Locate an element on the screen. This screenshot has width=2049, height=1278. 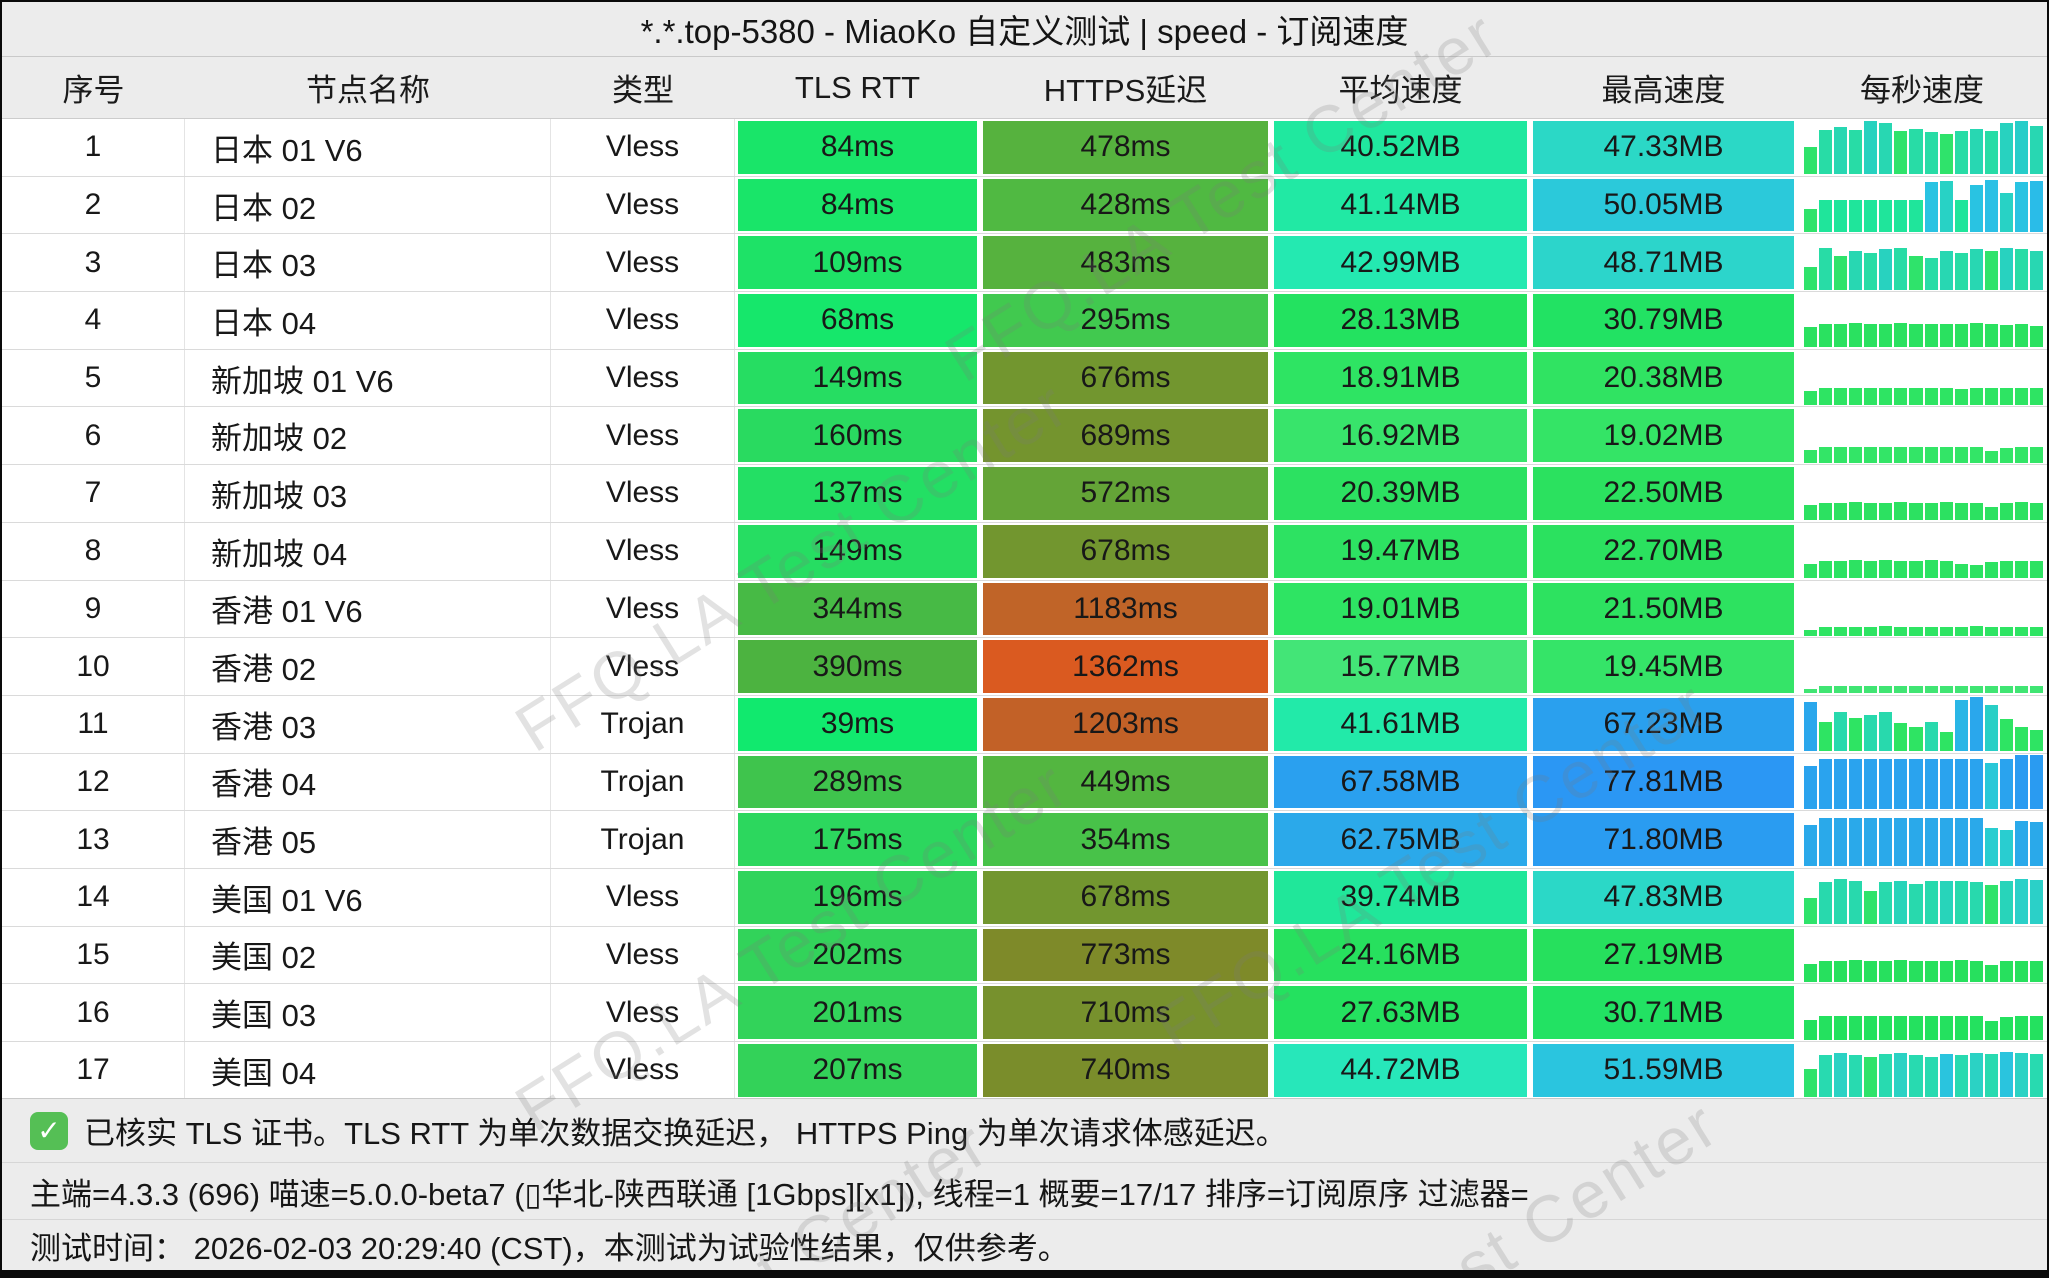
tls-rtt-cell: 84ms is located at coordinates (857, 147).